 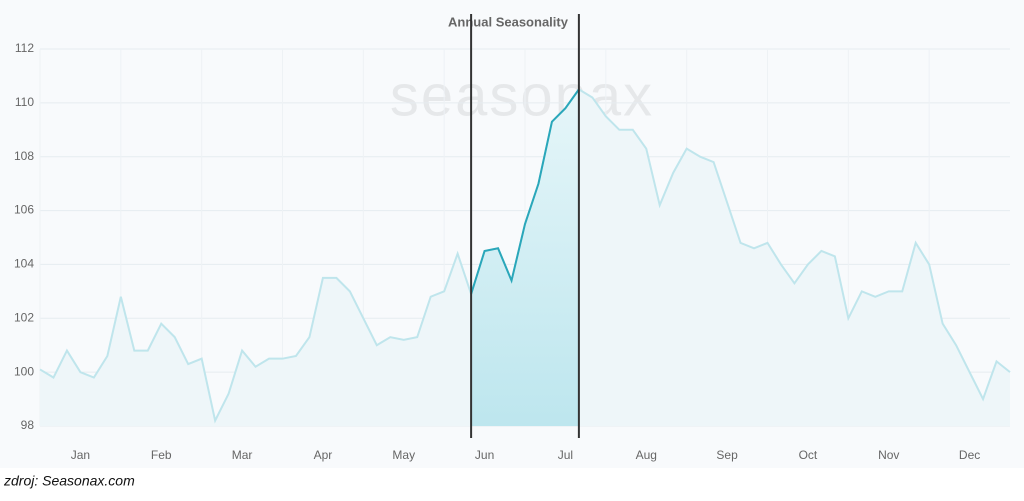 I want to click on x-tick-label: Oct, so click(x=808, y=455).